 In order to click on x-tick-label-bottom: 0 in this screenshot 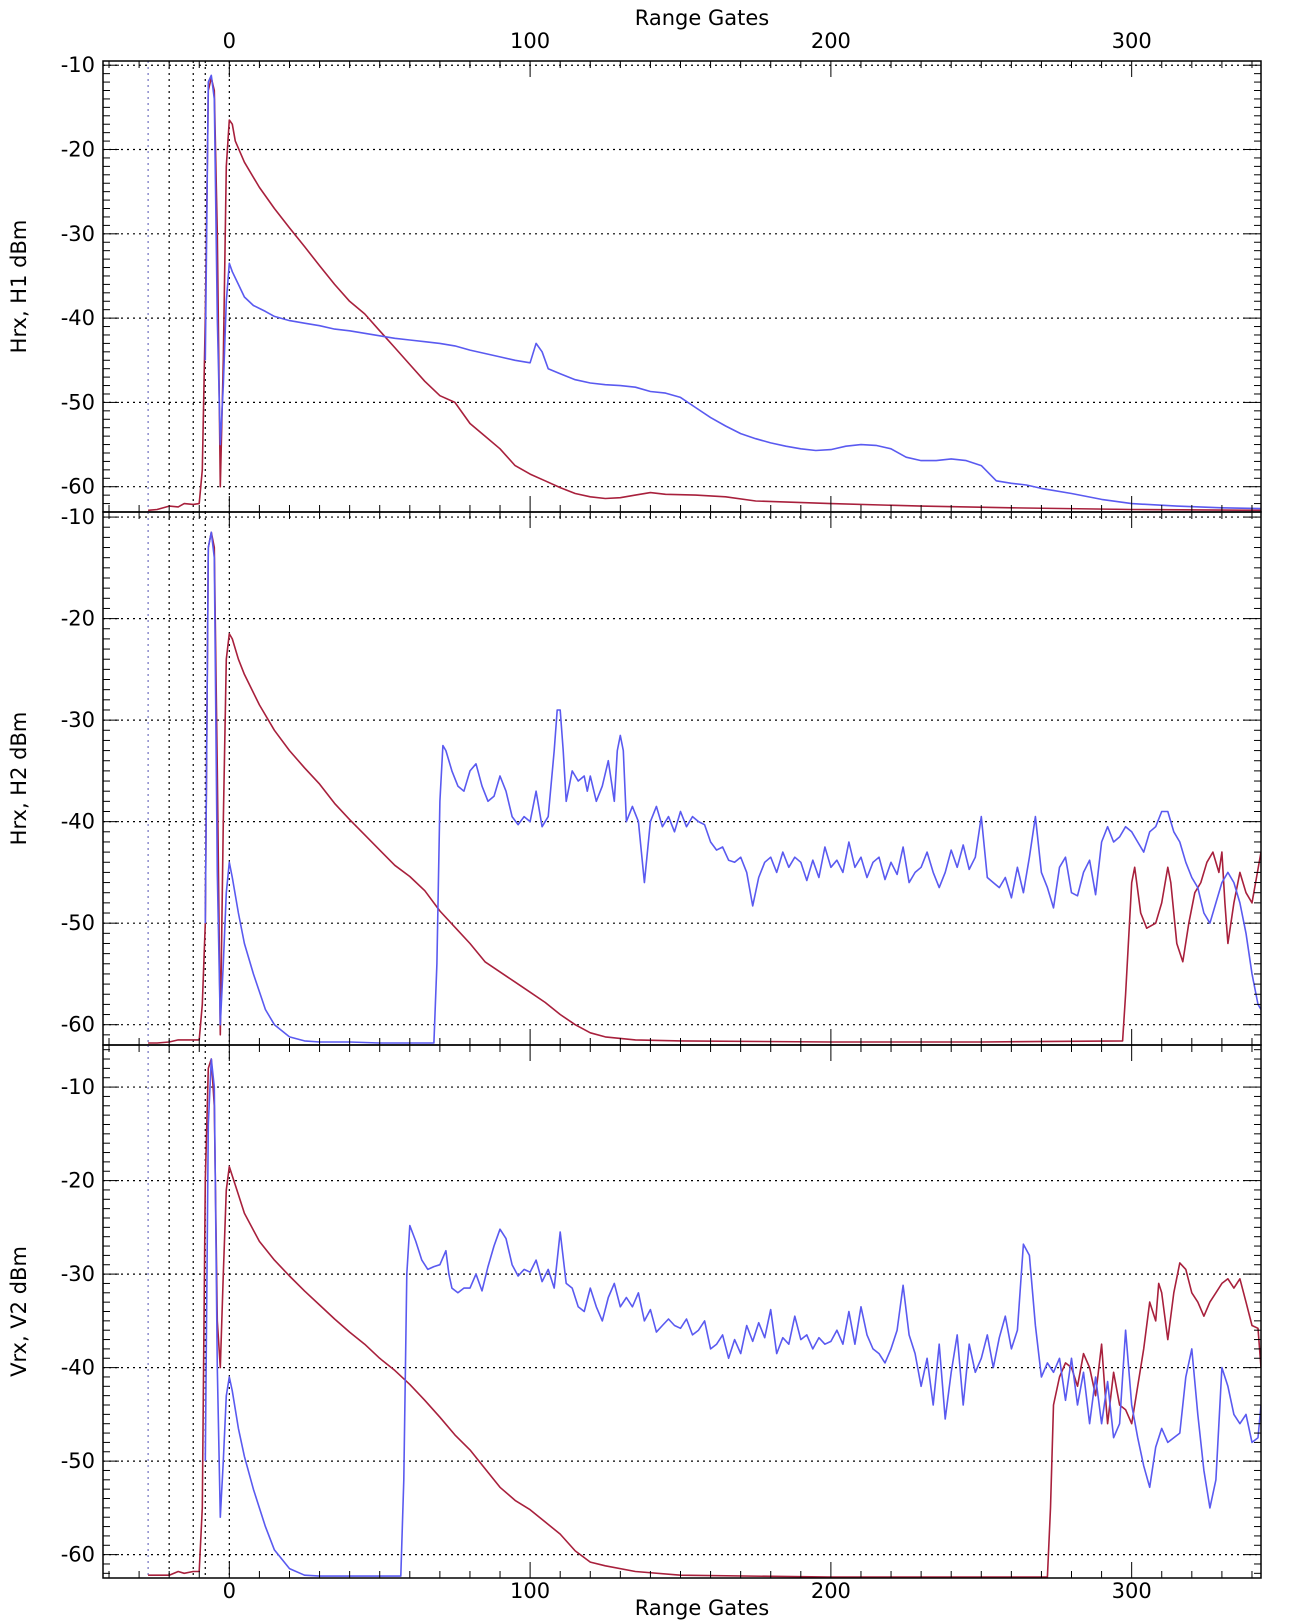, I will do `click(229, 1591)`.